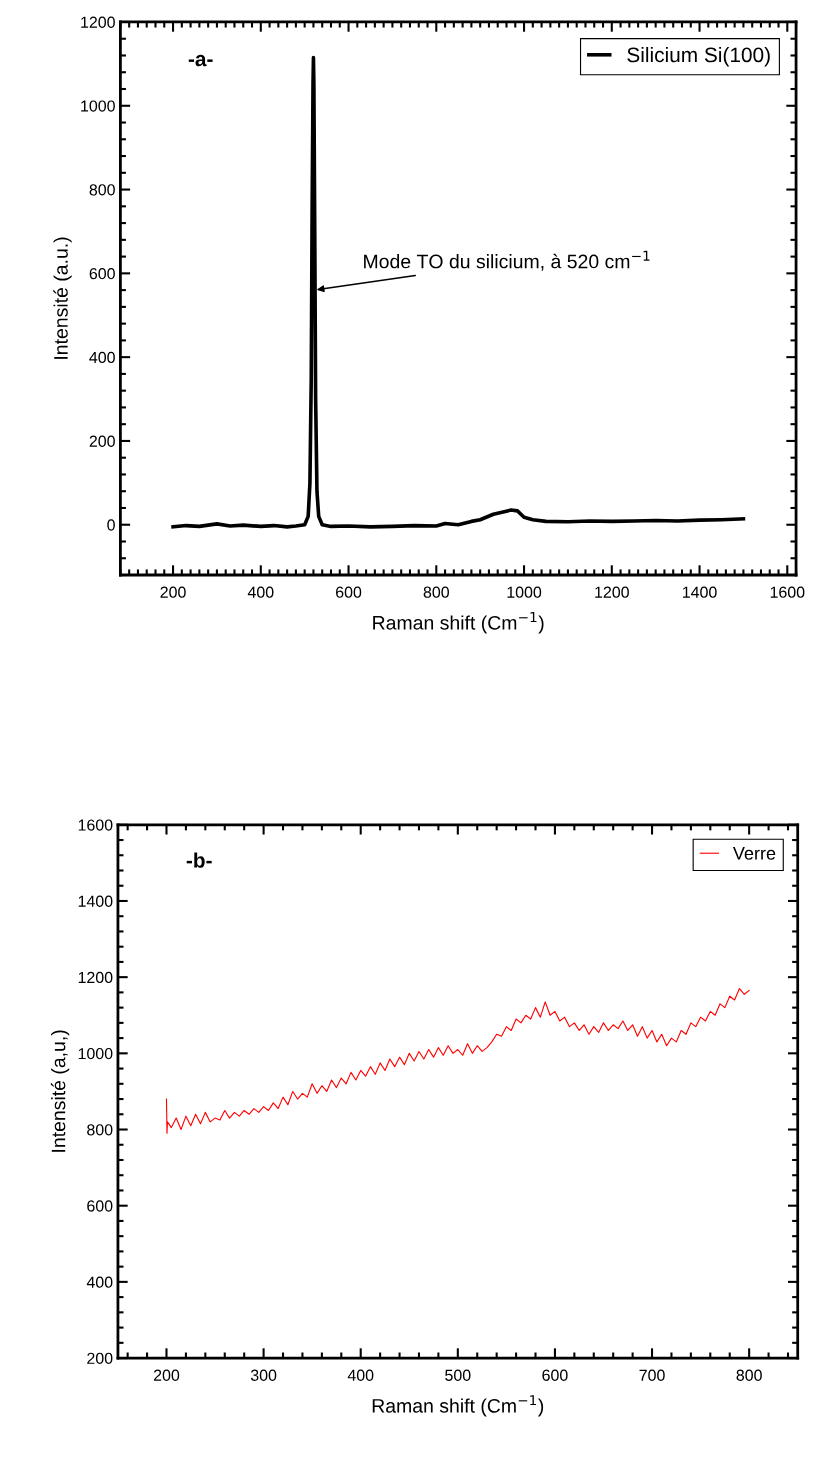 The width and height of the screenshot is (819, 1465). I want to click on annotation: -b-, so click(199, 860).